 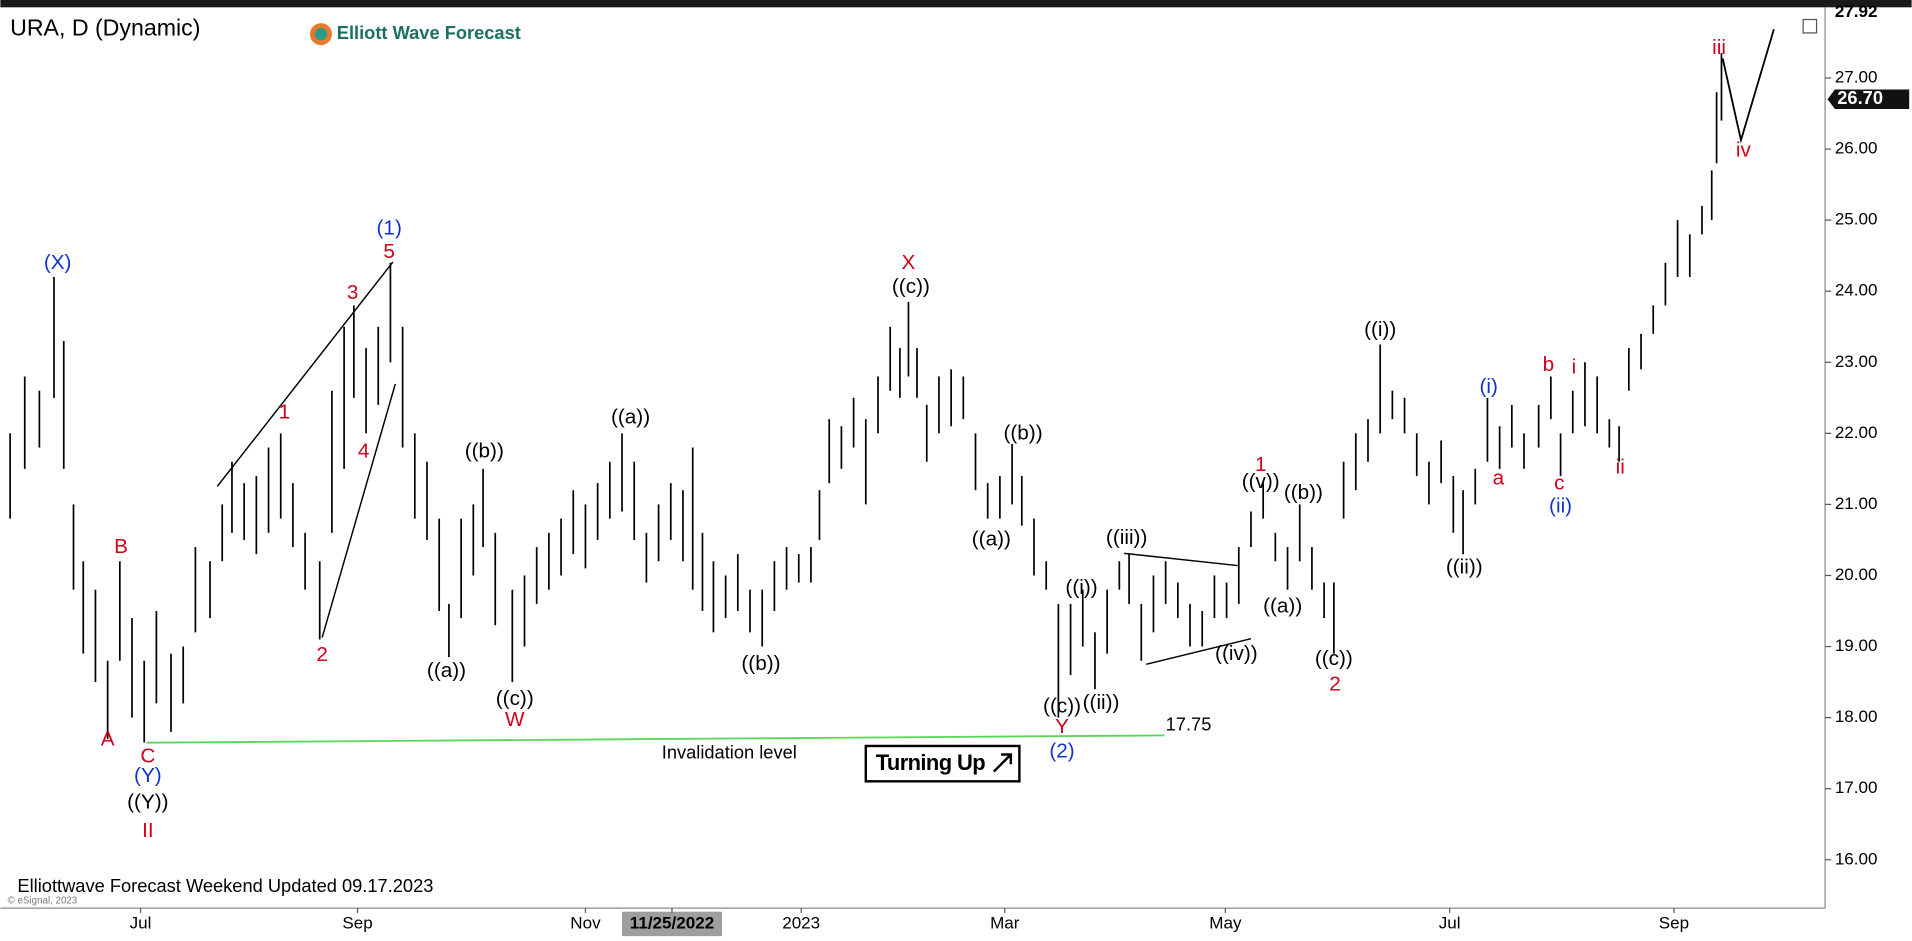 What do you see at coordinates (1189, 723) in the screenshot?
I see `invalidation-value: 17.75` at bounding box center [1189, 723].